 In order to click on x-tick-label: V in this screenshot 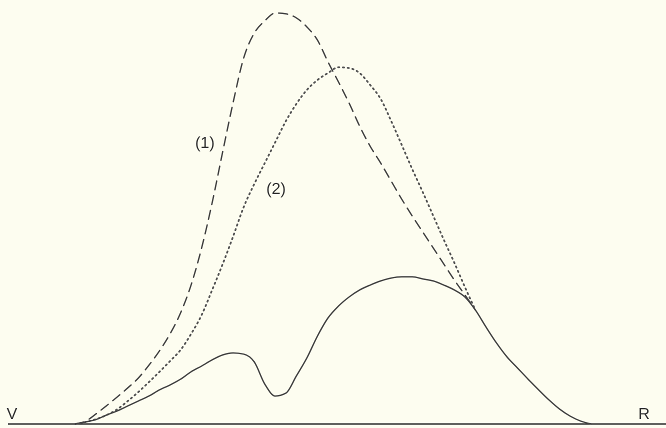, I will do `click(12, 414)`.